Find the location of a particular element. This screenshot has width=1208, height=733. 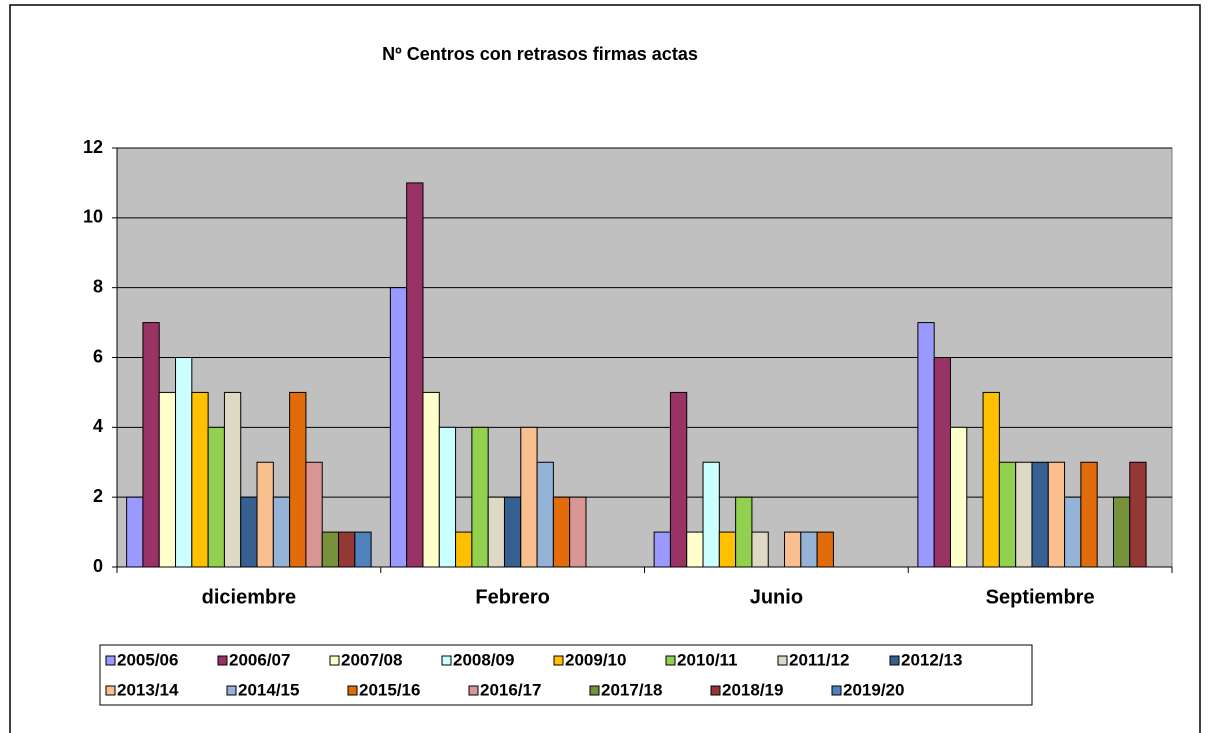

legend-label: 2009/10 is located at coordinates (595, 659).